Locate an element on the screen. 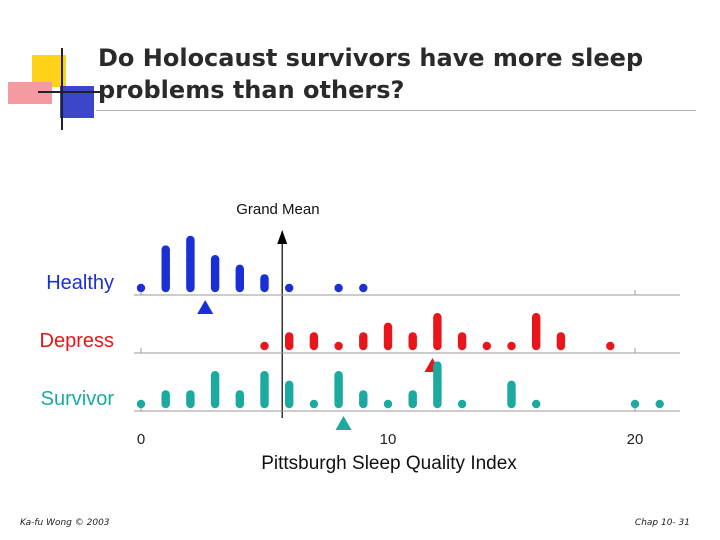 The height and width of the screenshot is (540, 720). series-label-depress: Depress is located at coordinates (77, 341).